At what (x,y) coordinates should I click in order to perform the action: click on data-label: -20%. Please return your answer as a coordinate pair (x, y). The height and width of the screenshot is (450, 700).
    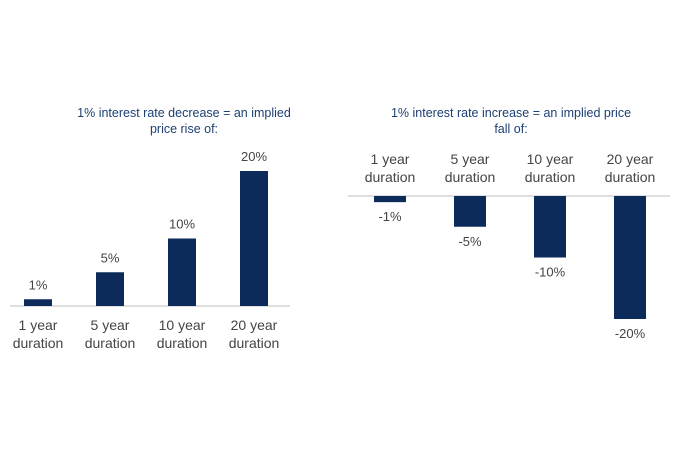
    Looking at the image, I should click on (630, 333).